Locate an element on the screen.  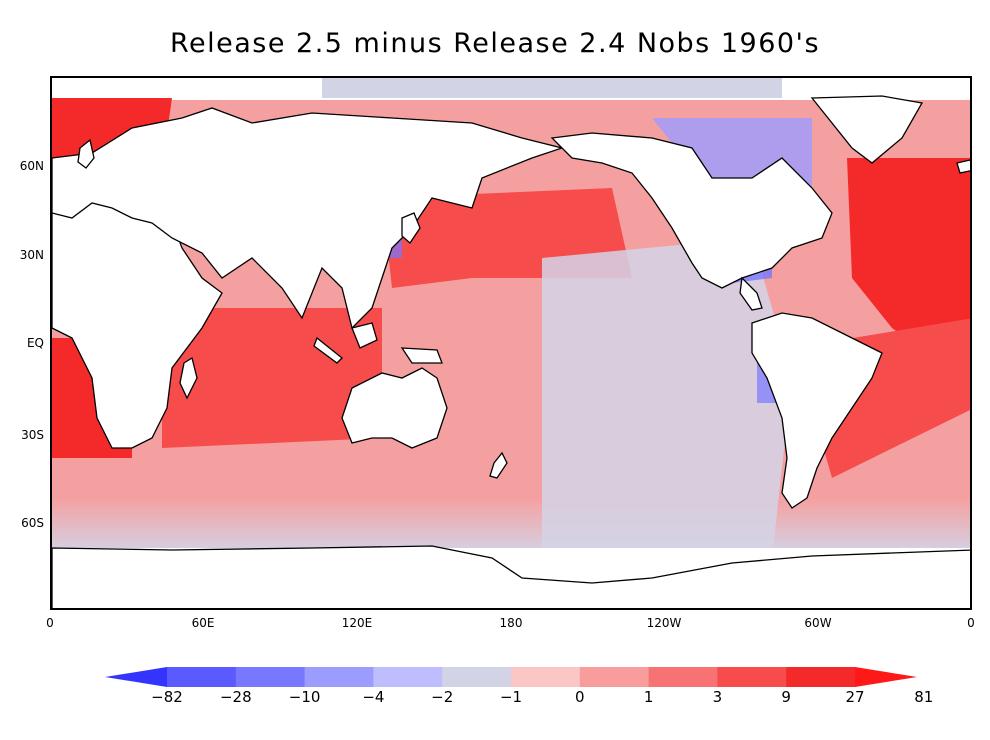
antarctica is located at coordinates (511, 576).